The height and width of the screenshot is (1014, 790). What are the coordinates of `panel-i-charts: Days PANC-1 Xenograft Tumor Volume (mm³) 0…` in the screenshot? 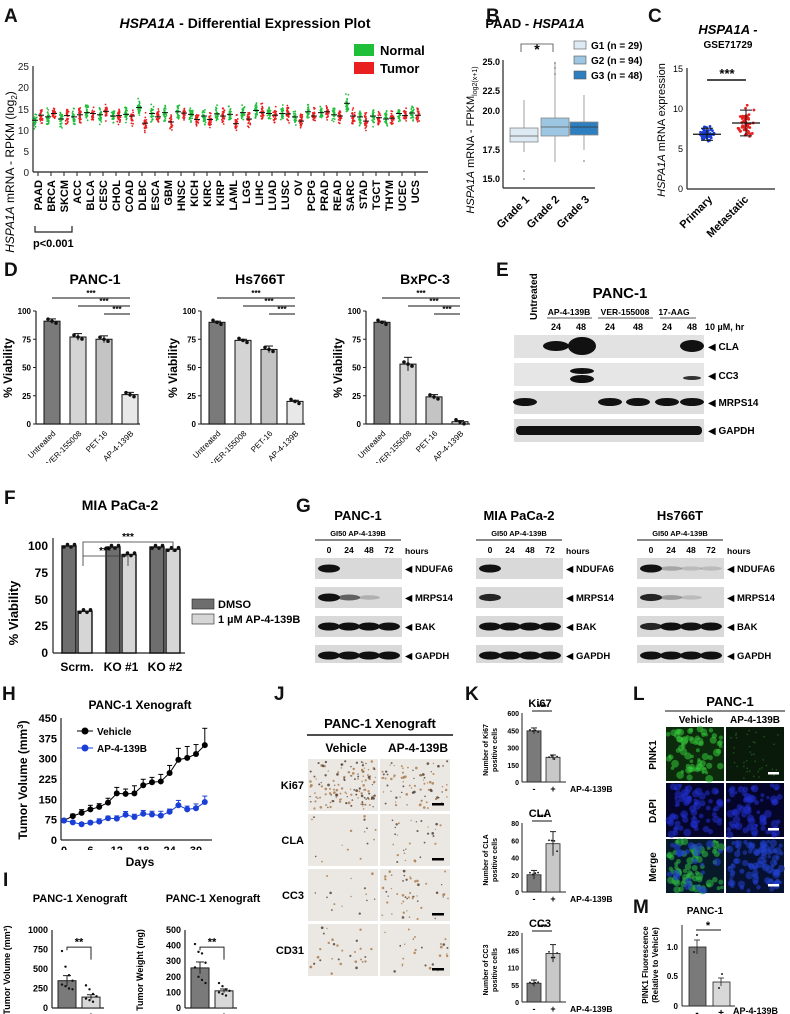 It's located at (143, 934).